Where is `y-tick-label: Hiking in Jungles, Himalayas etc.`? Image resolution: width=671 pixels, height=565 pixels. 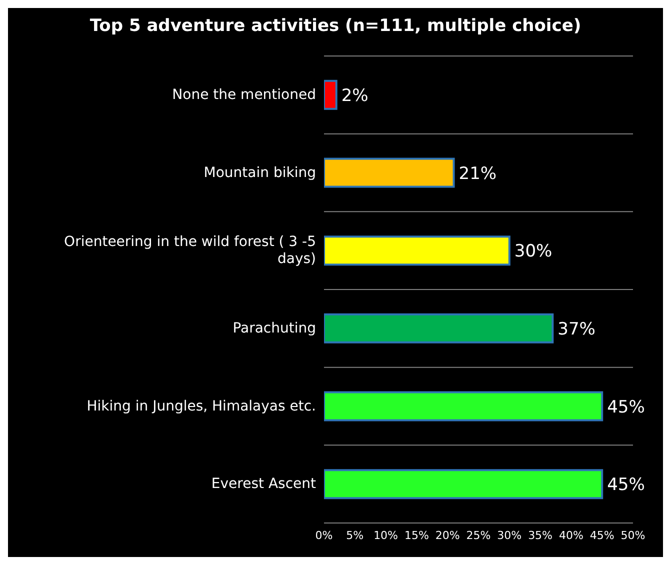 y-tick-label: Hiking in Jungles, Himalayas etc. is located at coordinates (201, 406).